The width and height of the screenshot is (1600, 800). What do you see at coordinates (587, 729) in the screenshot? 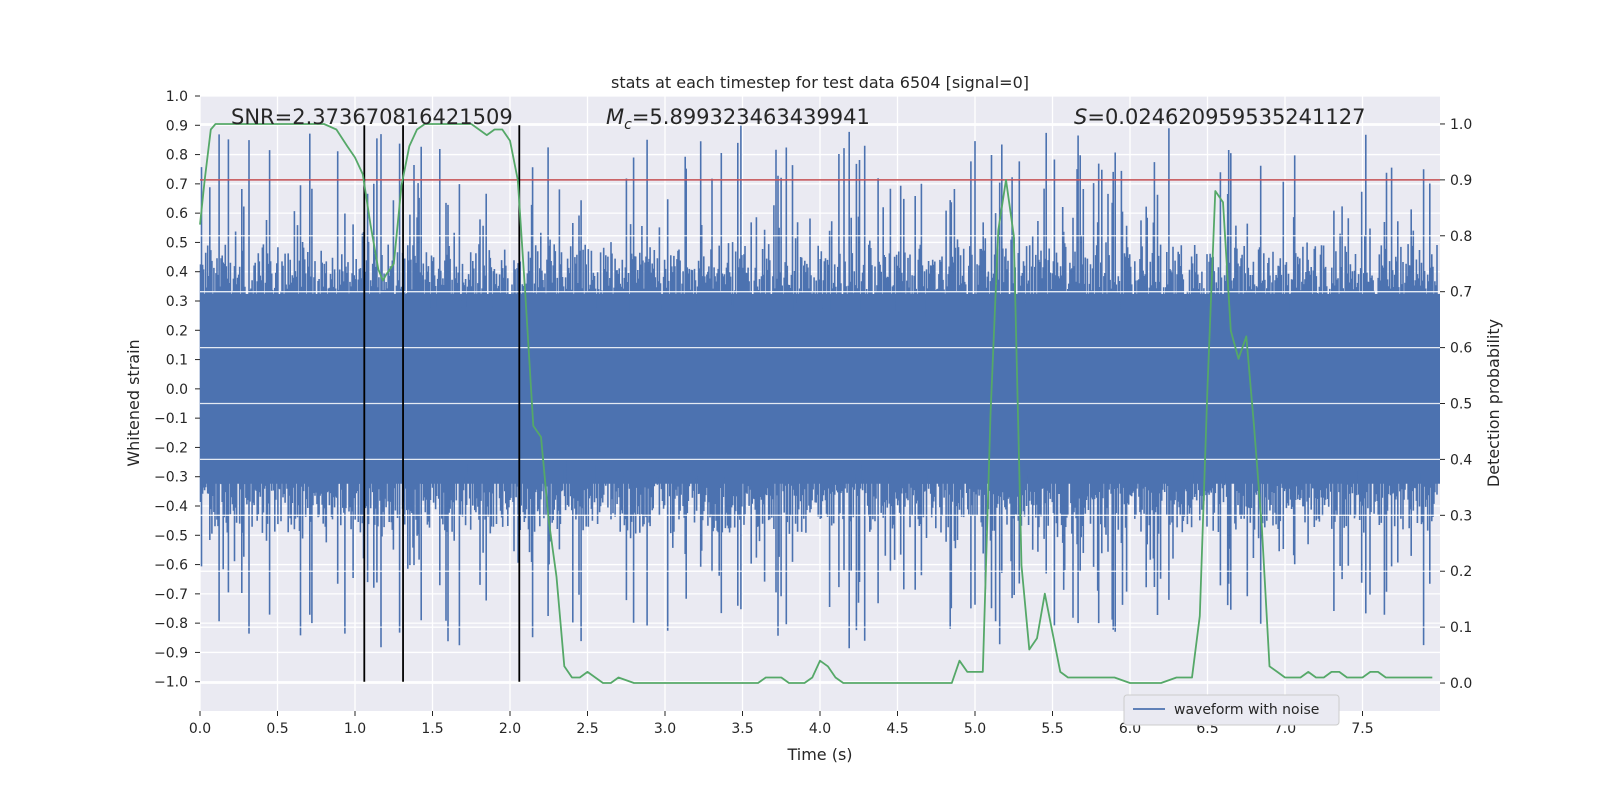
I see `x-tick-label: 2.5` at bounding box center [587, 729].